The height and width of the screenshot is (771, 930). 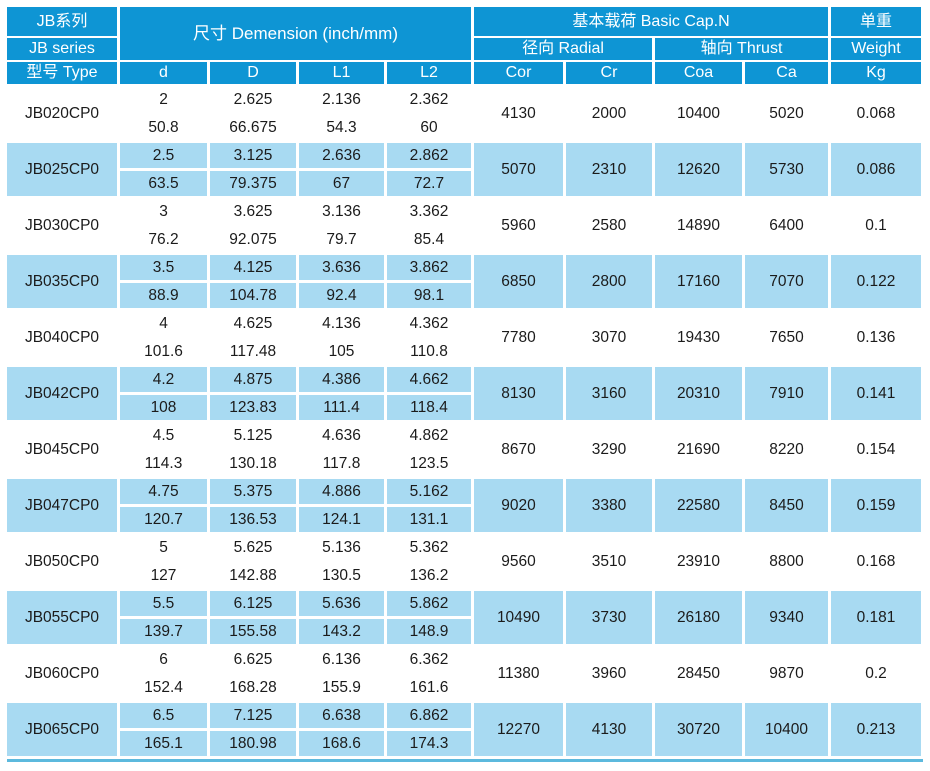 What do you see at coordinates (429, 73) in the screenshot?
I see `column-header-L2: L2` at bounding box center [429, 73].